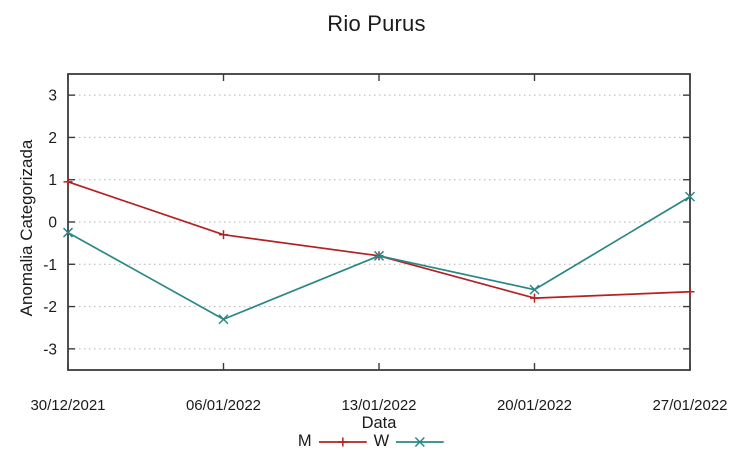 The image size is (753, 459). Describe the element at coordinates (534, 405) in the screenshot. I see `x-tick-label: 20/01/2022` at that location.